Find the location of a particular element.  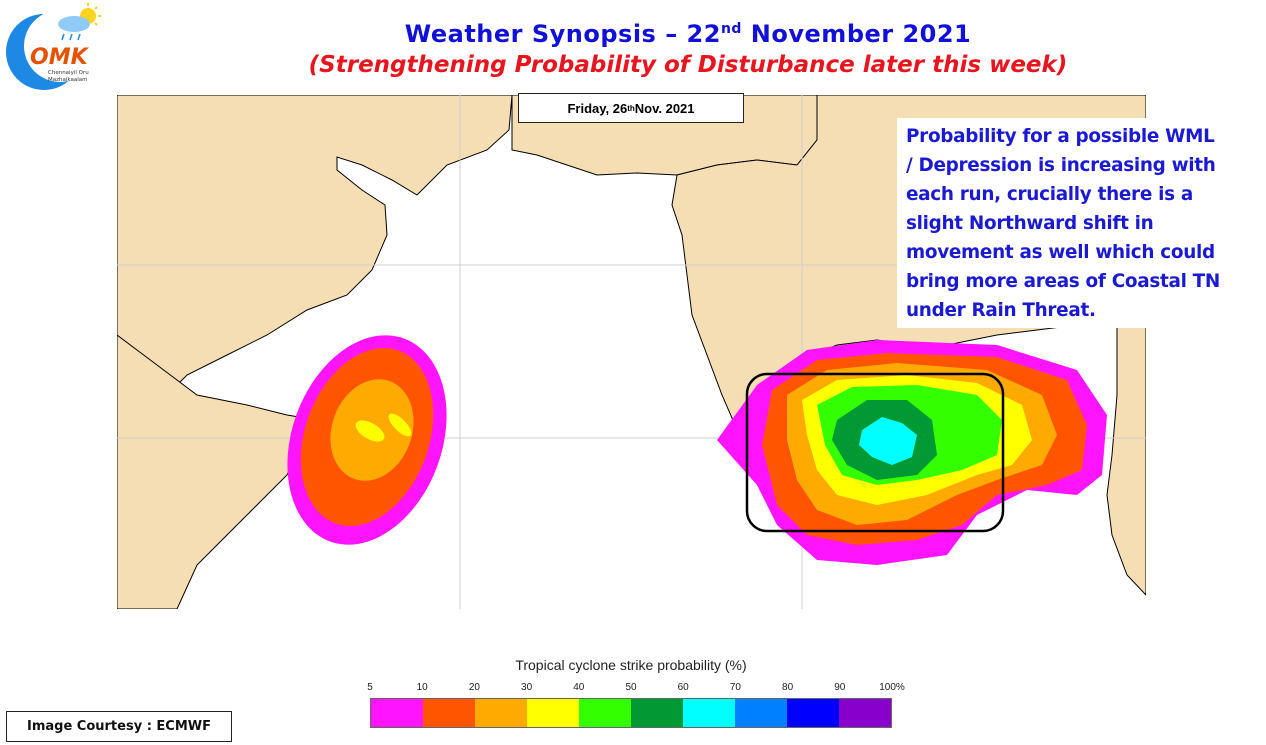

bay-of-bengal-probability-area is located at coordinates (912, 452).